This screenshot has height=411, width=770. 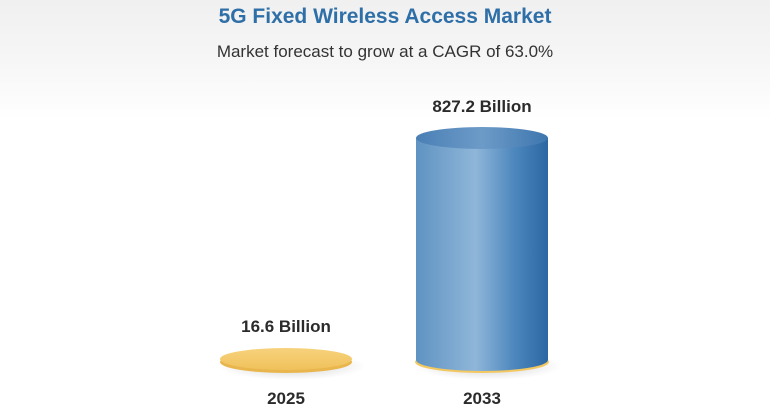 I want to click on value-label-2025: 16.6 Billion, so click(x=286, y=326).